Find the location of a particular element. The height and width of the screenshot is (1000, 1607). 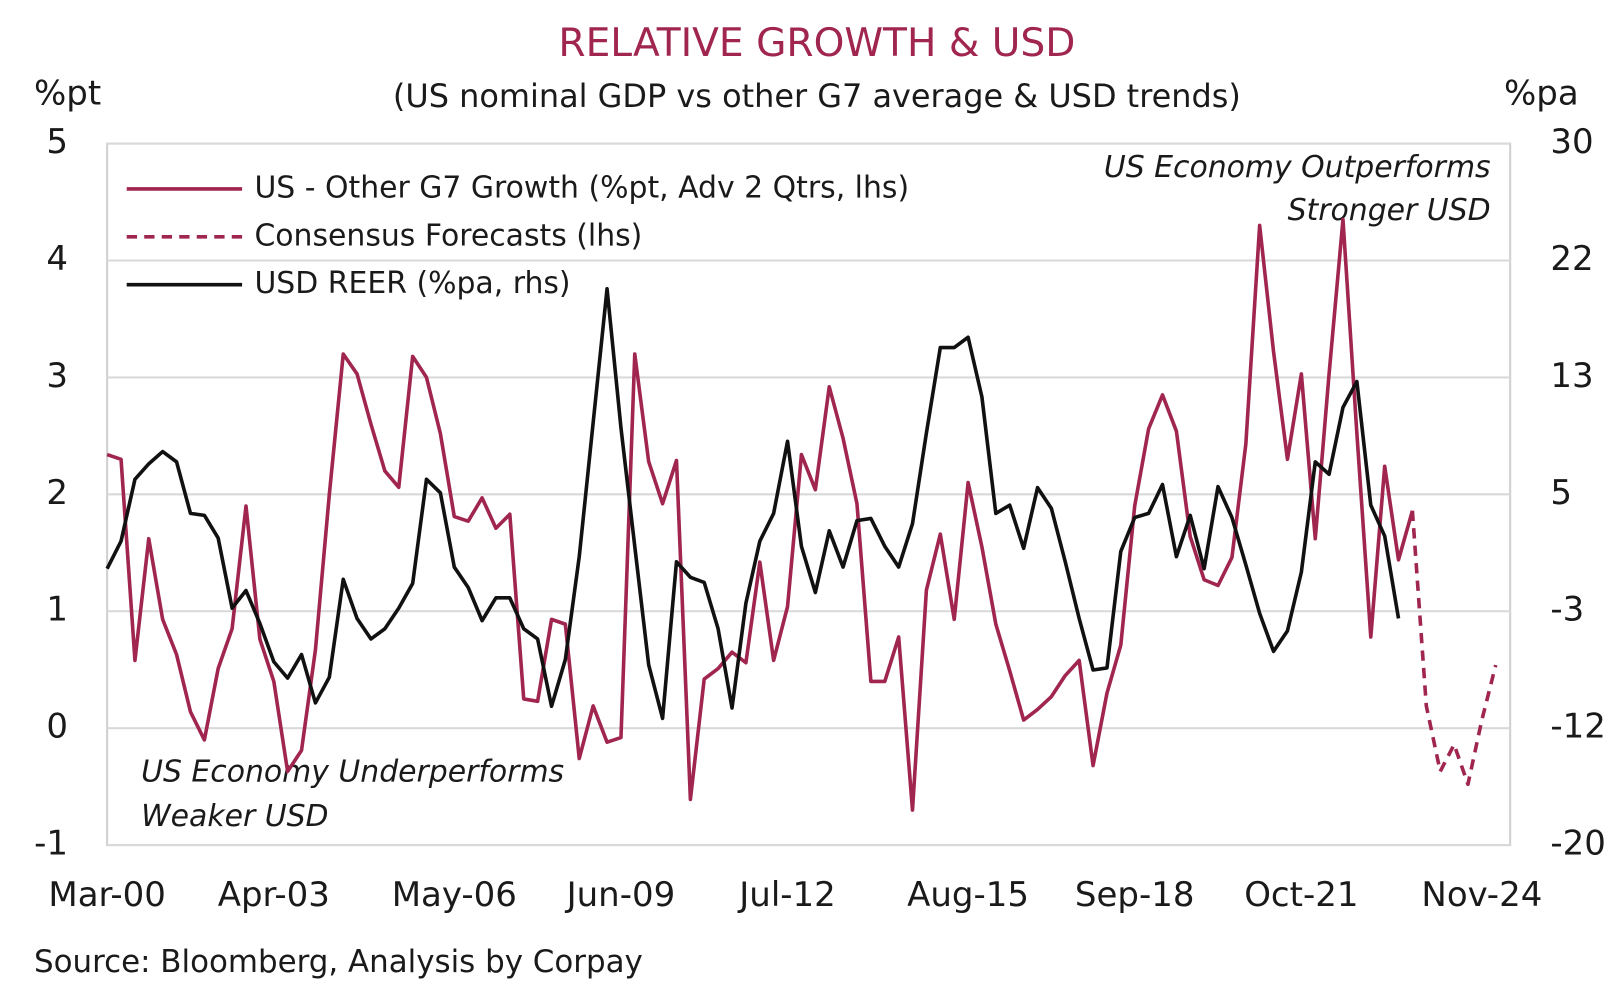

annotation: US Economy Underperforms is located at coordinates (352, 771).